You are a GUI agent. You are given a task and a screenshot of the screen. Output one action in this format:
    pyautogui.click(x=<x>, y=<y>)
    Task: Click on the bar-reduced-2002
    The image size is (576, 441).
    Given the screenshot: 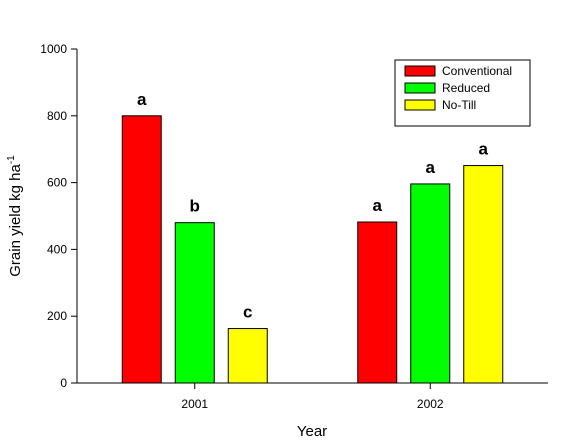 What is the action you would take?
    pyautogui.click(x=430, y=283)
    